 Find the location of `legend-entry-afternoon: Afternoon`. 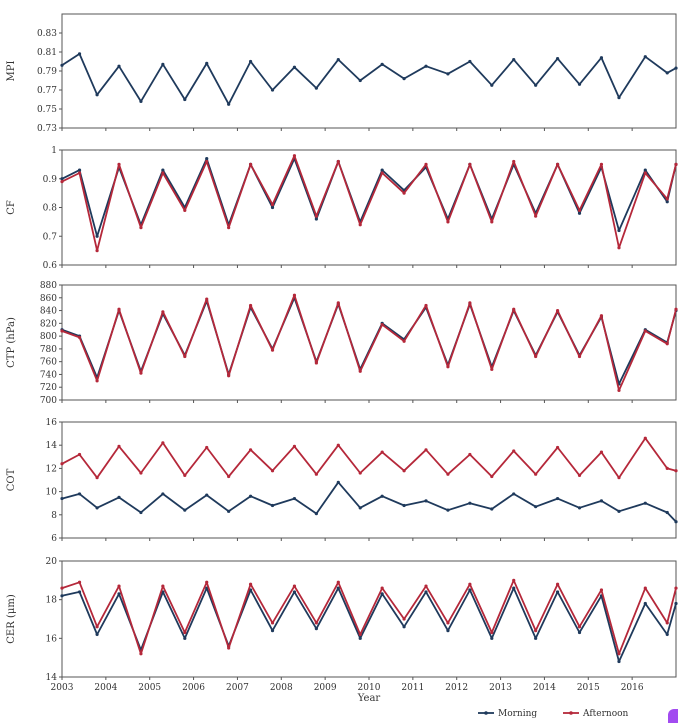

legend-entry-afternoon: Afternoon is located at coordinates (596, 714).